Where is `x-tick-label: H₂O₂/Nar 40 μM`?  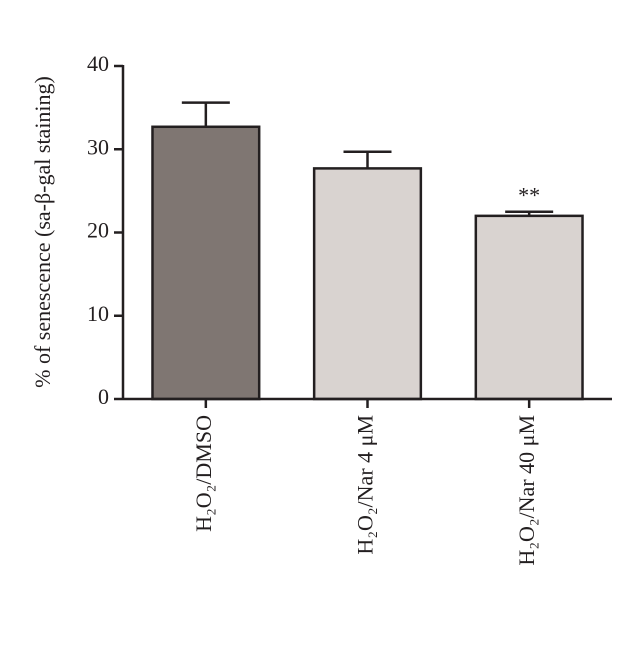 x-tick-label: H₂O₂/Nar 40 μM is located at coordinates (526, 490).